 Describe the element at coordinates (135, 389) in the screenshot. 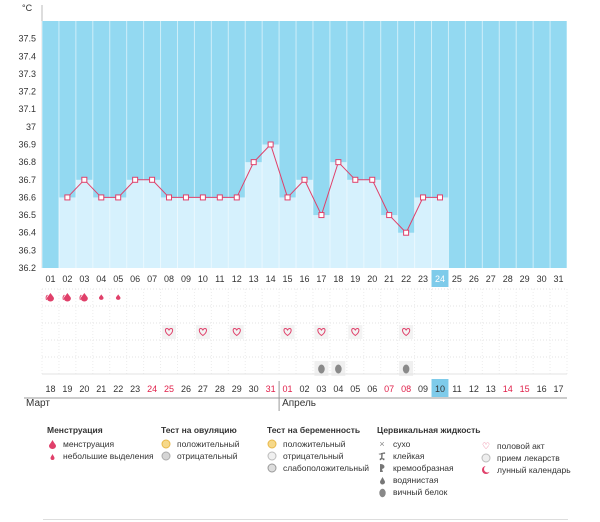

I see `date-label: 23` at that location.